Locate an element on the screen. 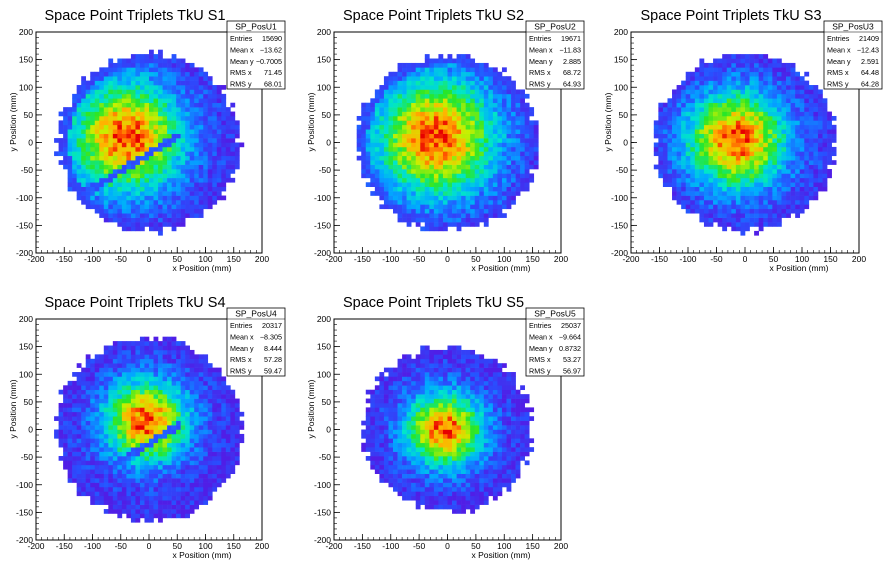 The height and width of the screenshot is (574, 896). chart-title: Space Point Triplets TkU S3 is located at coordinates (730, 16).